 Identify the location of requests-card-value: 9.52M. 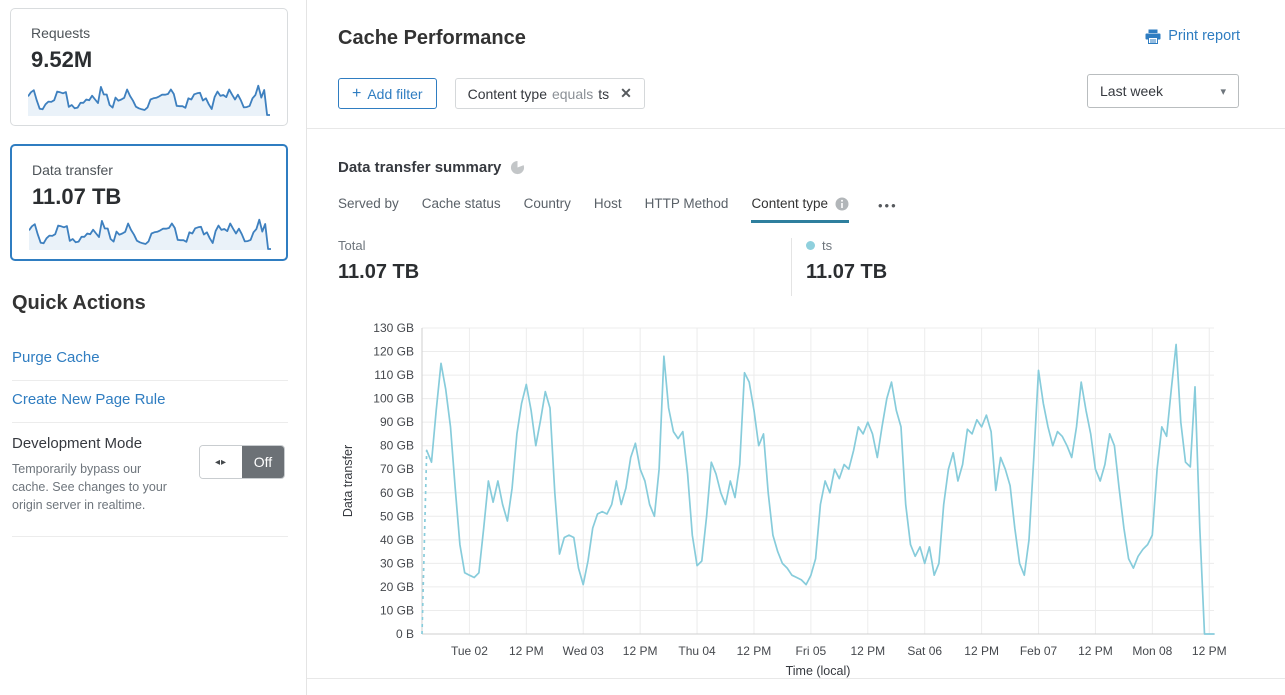
(62, 59).